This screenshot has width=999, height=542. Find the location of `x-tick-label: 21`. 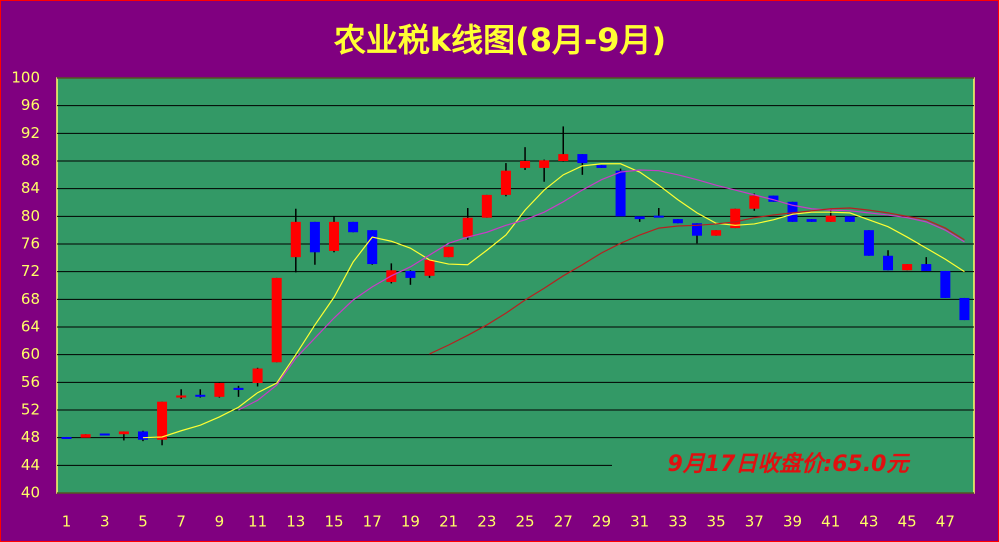

x-tick-label: 21 is located at coordinates (448, 522).